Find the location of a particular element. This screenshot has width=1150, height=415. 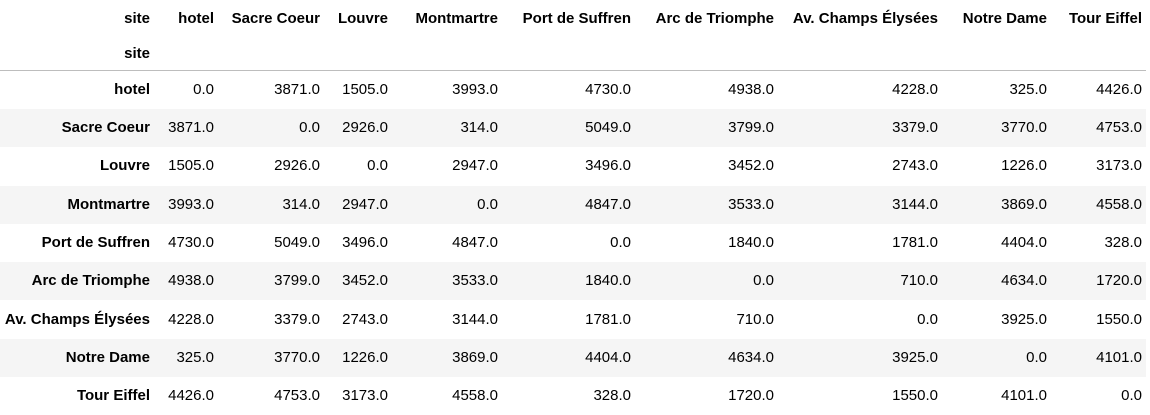

column-header: Notre Dame is located at coordinates (1004, 18).